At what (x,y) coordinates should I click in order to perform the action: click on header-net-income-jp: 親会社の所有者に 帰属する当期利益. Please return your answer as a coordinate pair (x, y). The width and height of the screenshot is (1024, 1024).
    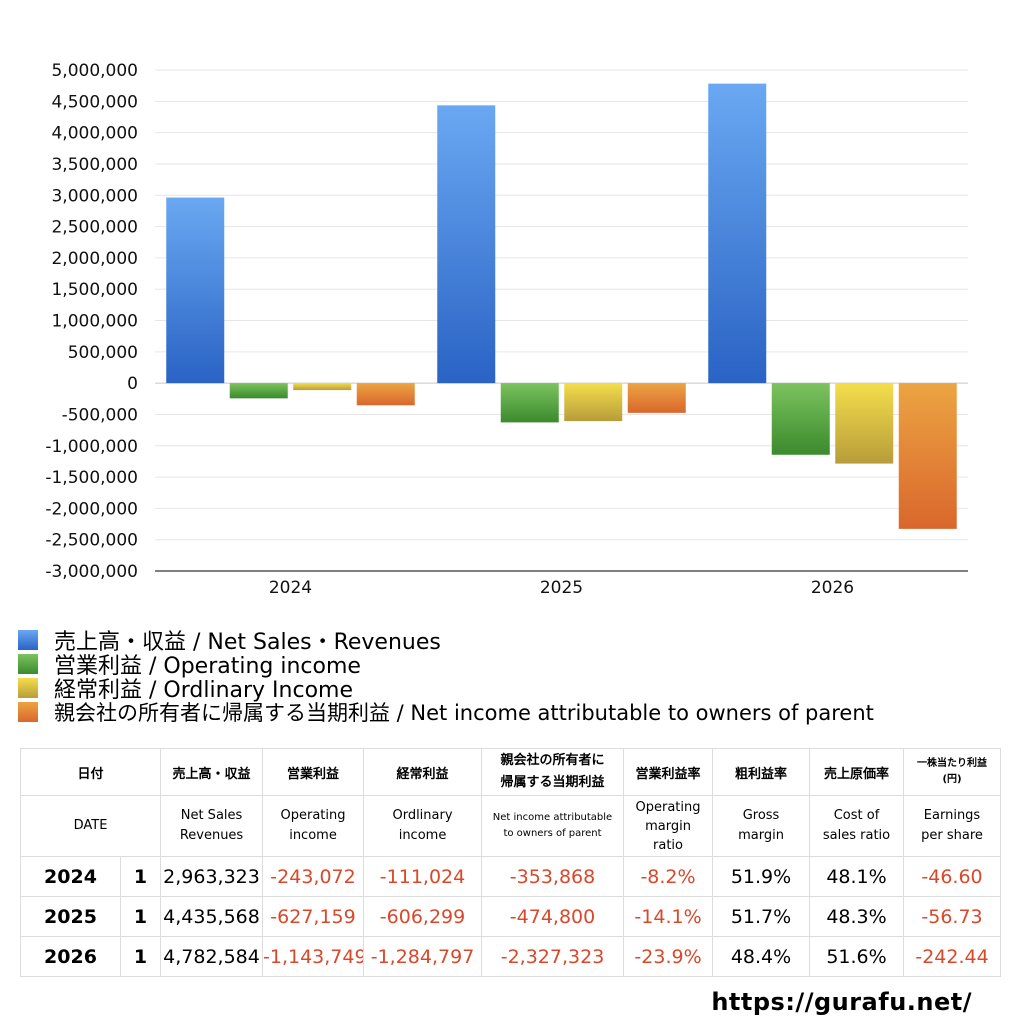
    Looking at the image, I should click on (553, 772).